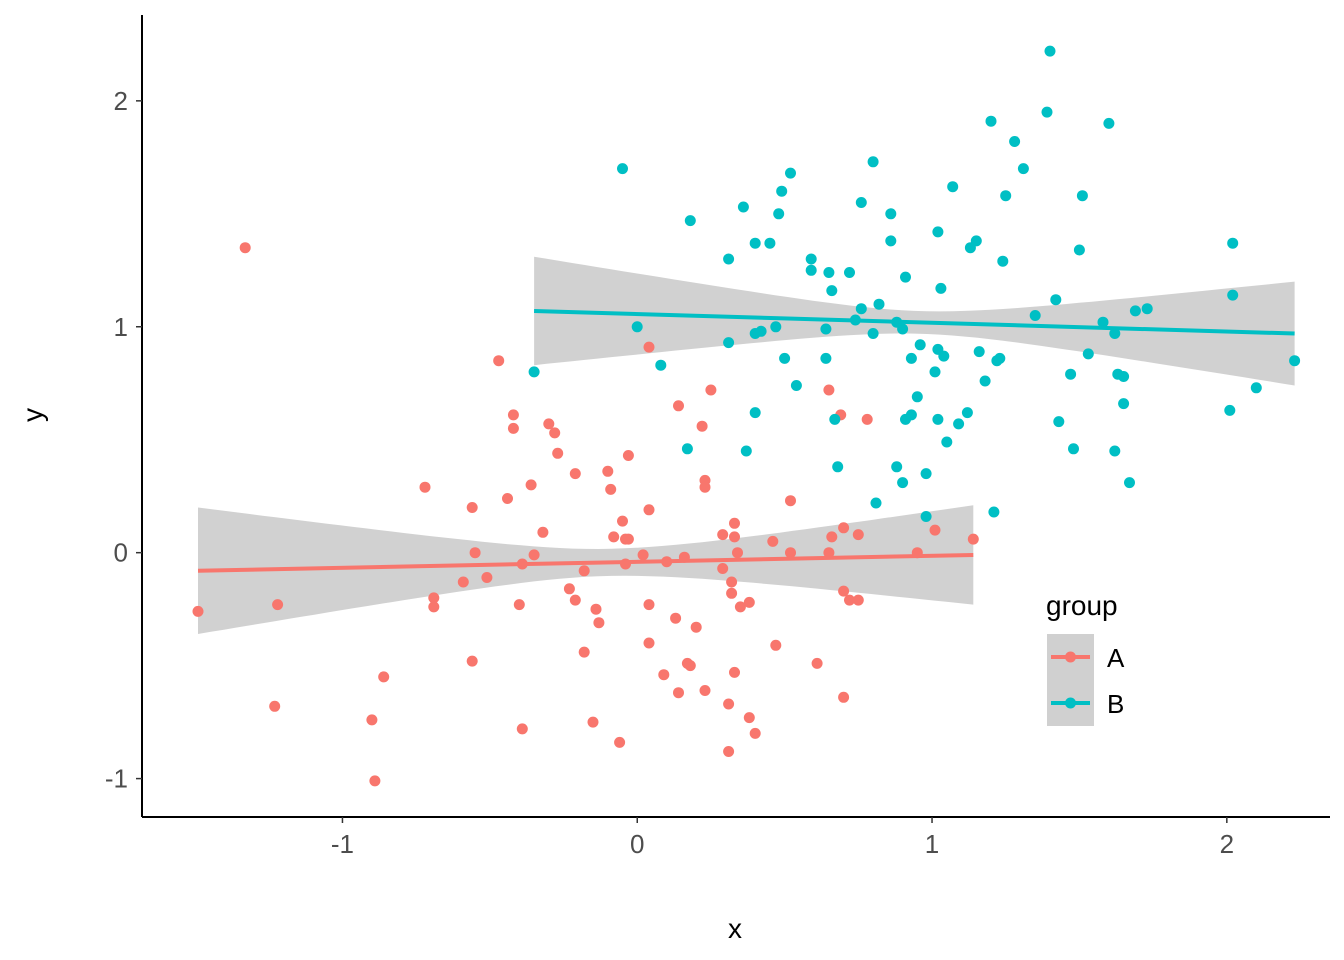  What do you see at coordinates (585, 562) in the screenshot?
I see `fit-line-a` at bounding box center [585, 562].